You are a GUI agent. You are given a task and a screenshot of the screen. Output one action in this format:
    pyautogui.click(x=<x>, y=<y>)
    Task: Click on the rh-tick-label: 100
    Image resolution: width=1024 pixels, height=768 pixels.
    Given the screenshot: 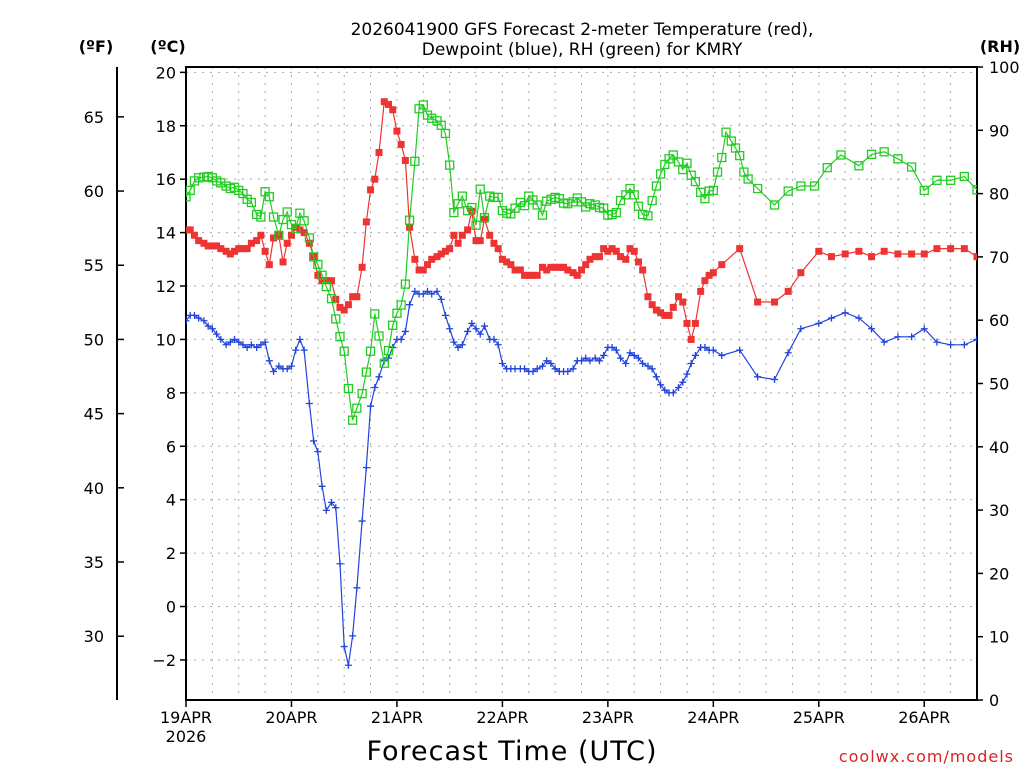 What is the action you would take?
    pyautogui.click(x=1004, y=67)
    